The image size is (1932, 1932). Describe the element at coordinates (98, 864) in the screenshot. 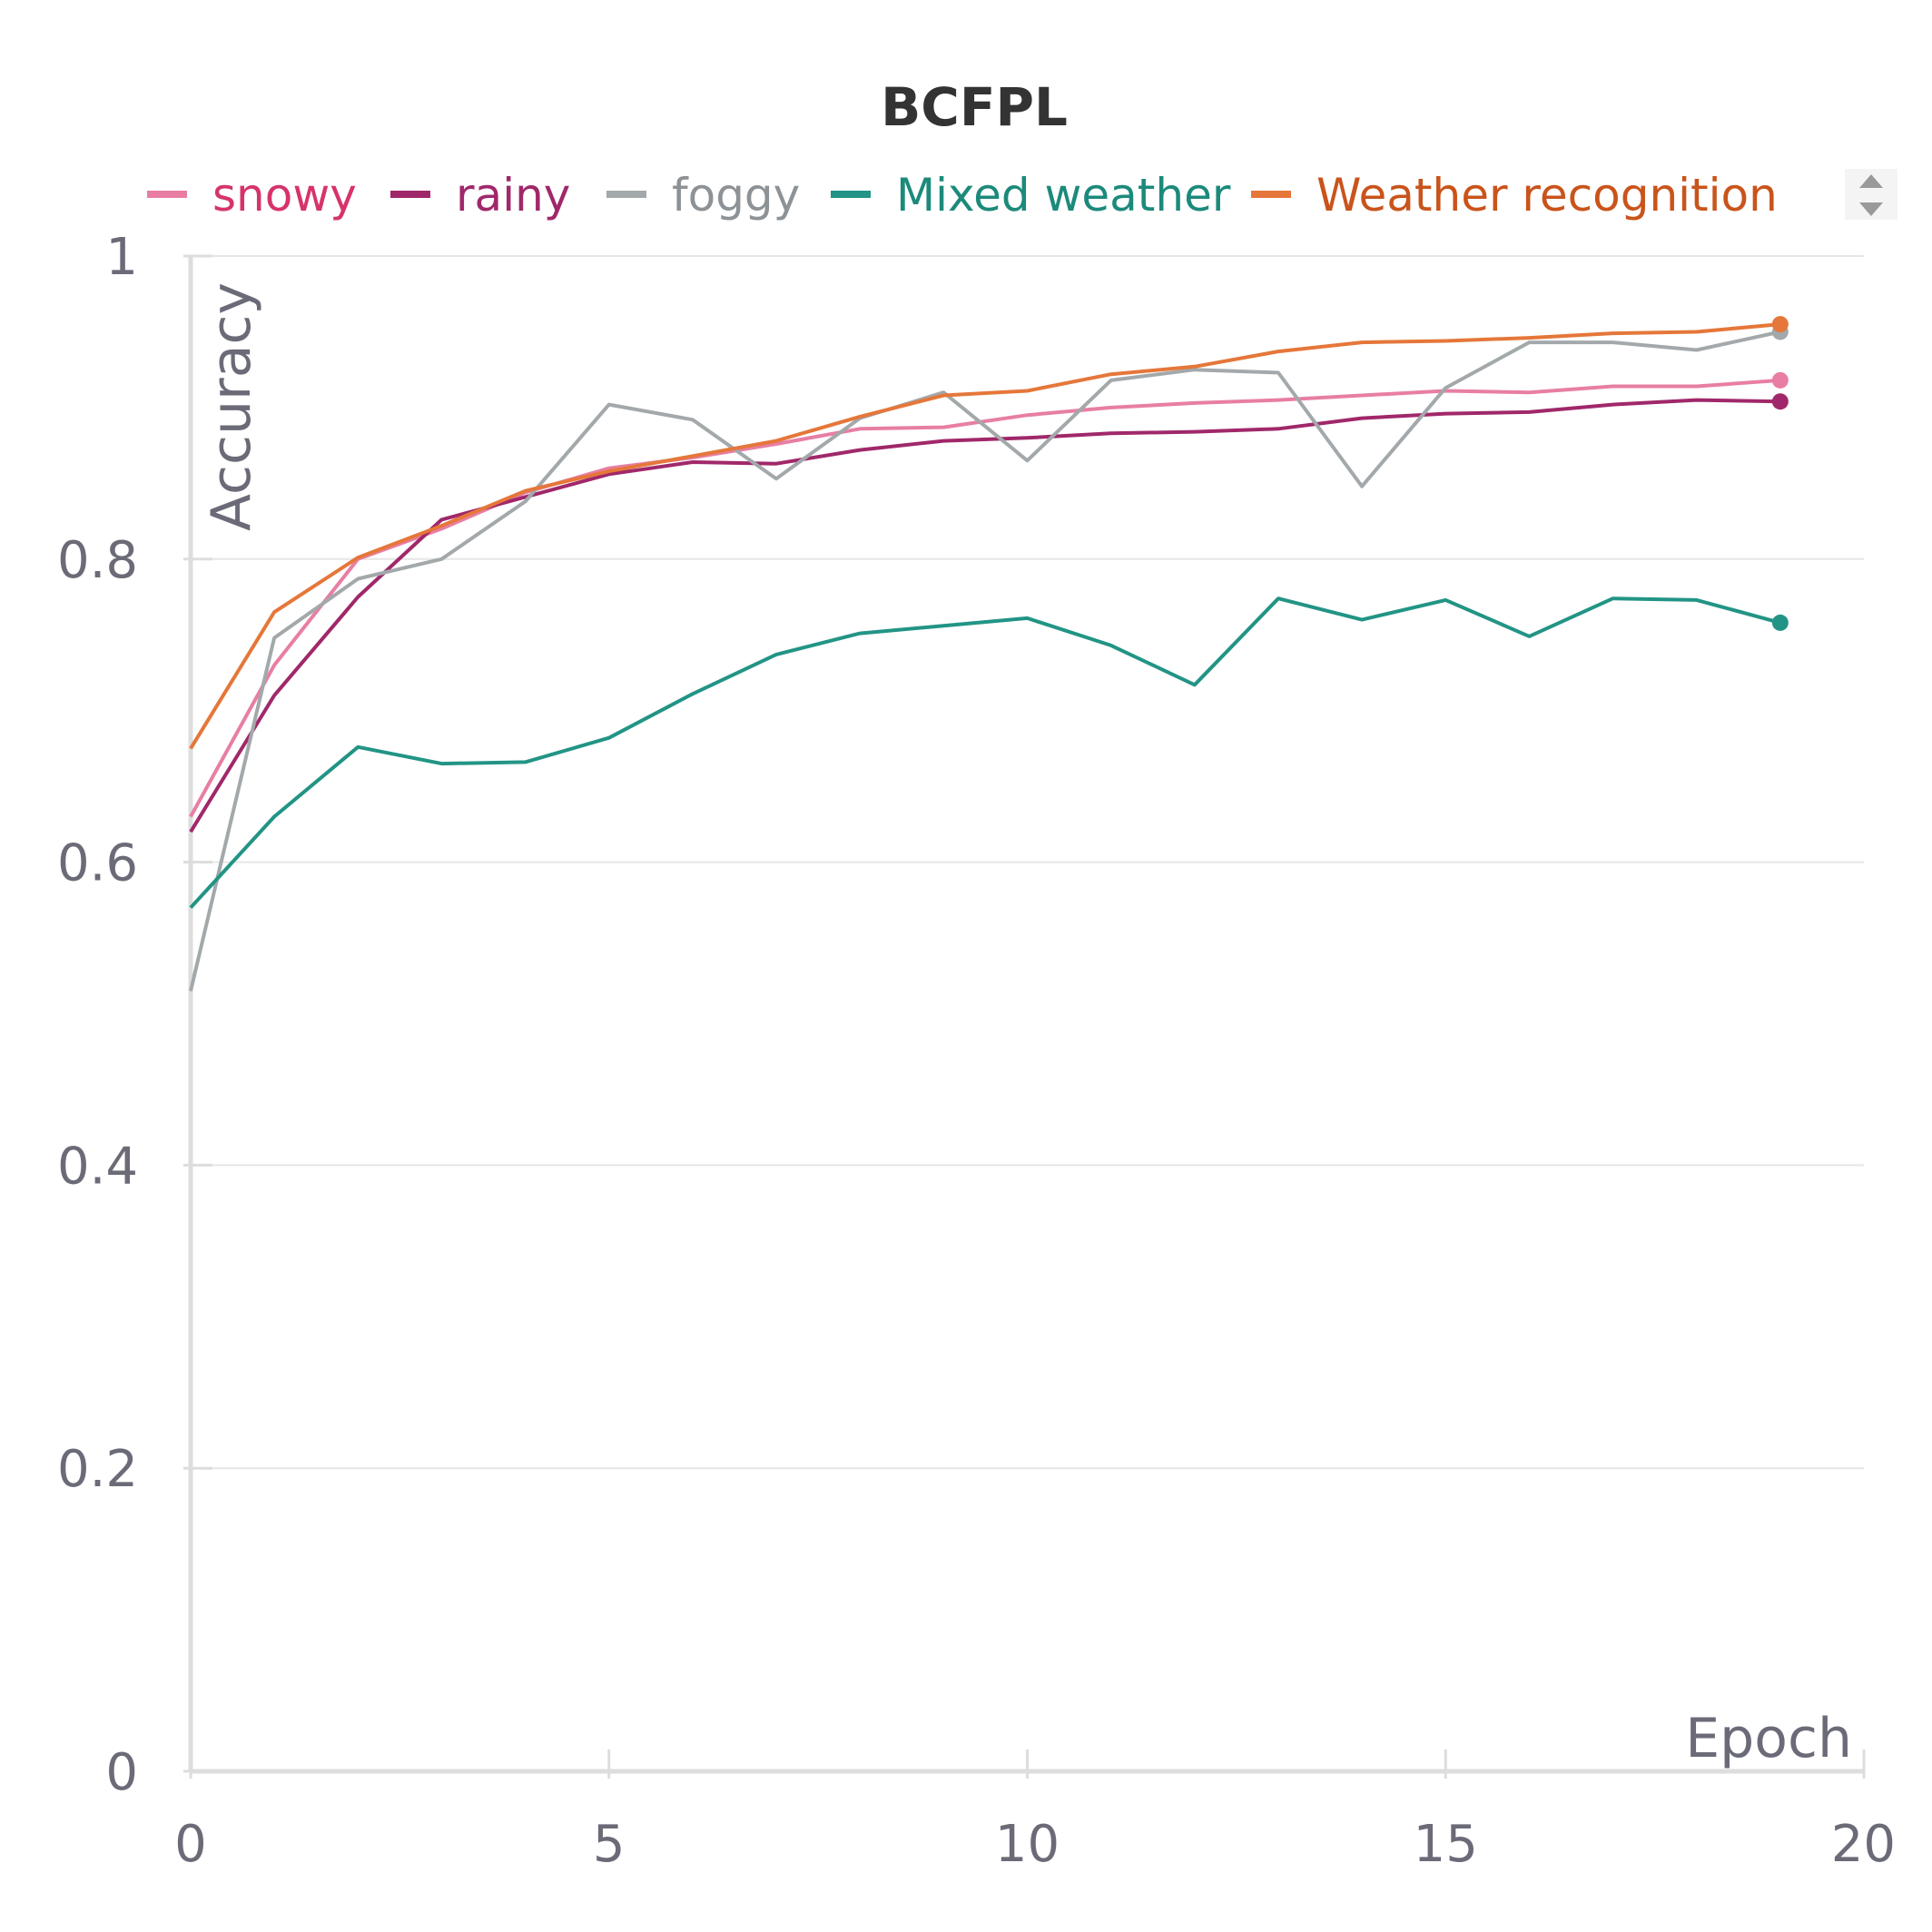

I see `y-tick-label: 0.6` at that location.